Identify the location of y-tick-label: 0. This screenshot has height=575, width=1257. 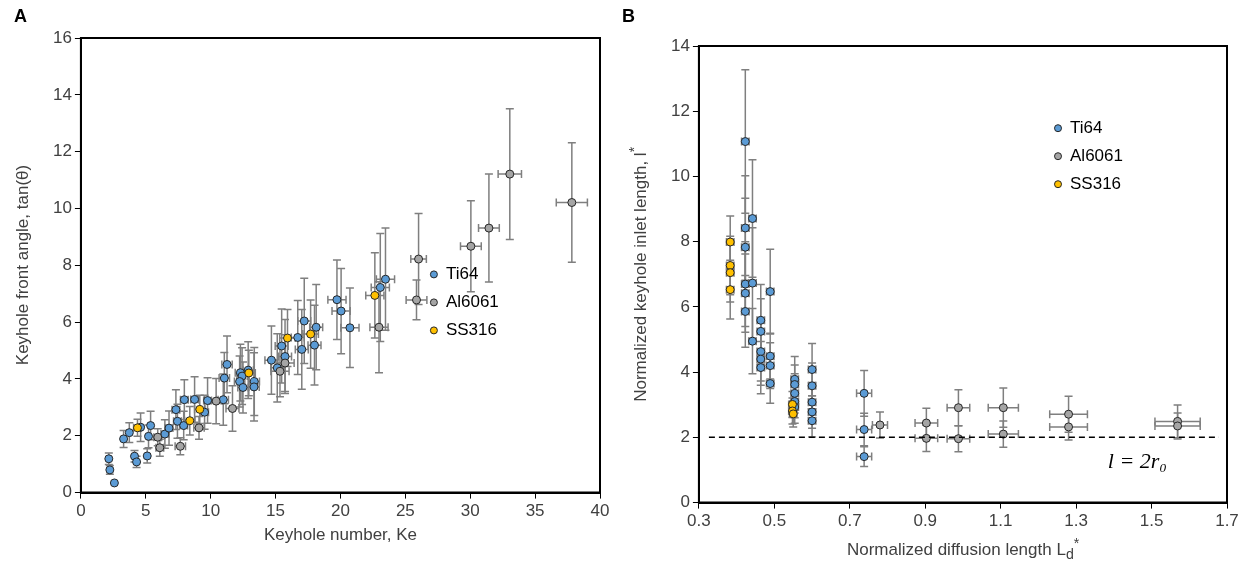
(67, 492).